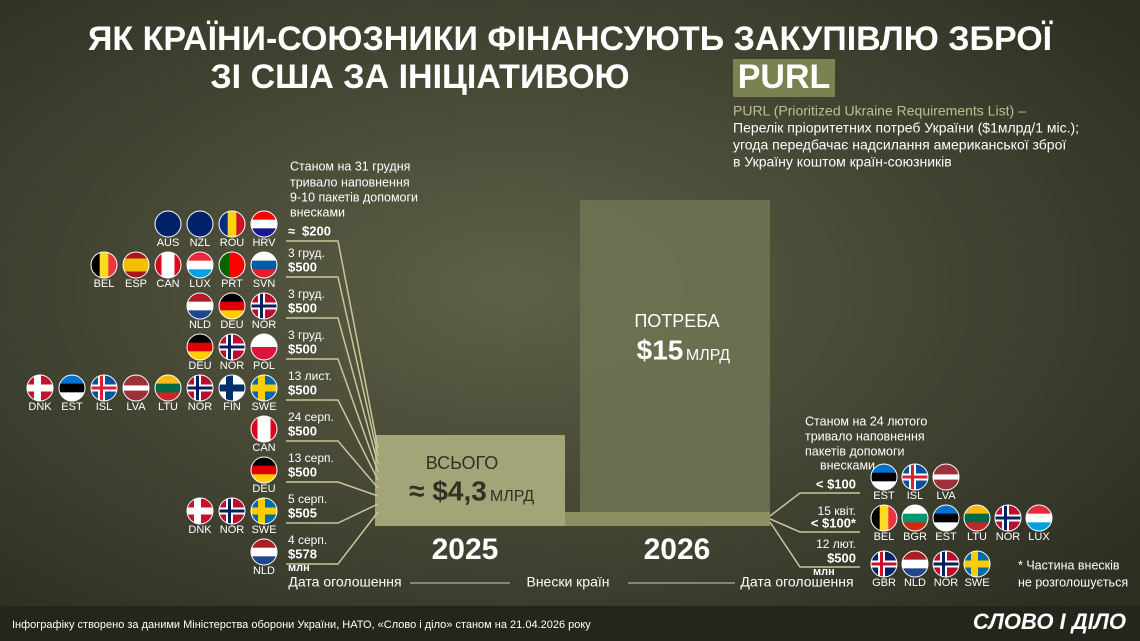 This screenshot has width=1140, height=641. Describe the element at coordinates (72, 407) in the screenshot. I see `country-code: EST` at that location.